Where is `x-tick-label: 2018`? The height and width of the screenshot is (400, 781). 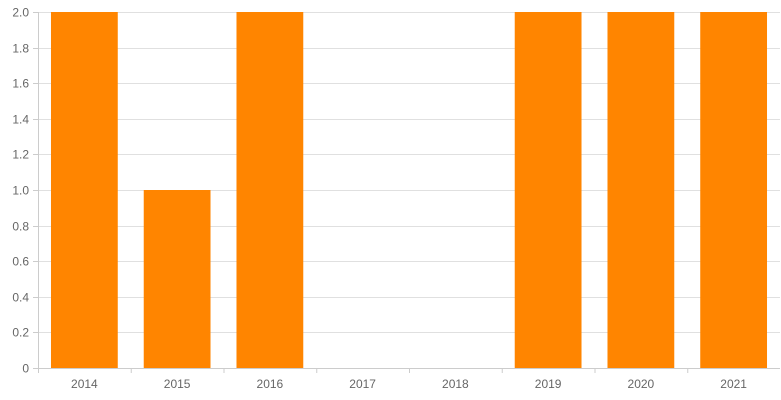 x-tick-label: 2018 is located at coordinates (455, 384).